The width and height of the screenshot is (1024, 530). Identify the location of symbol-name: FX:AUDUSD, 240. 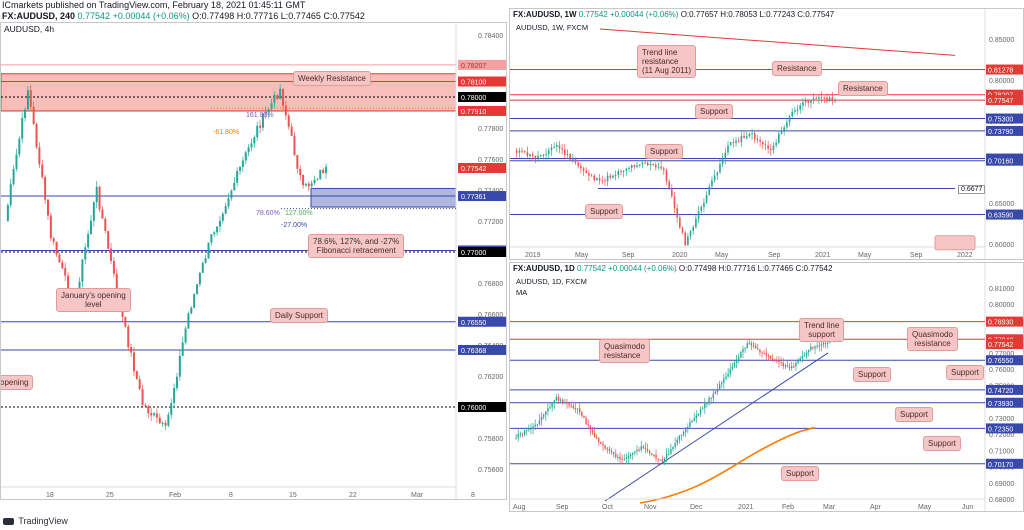
(39, 16).